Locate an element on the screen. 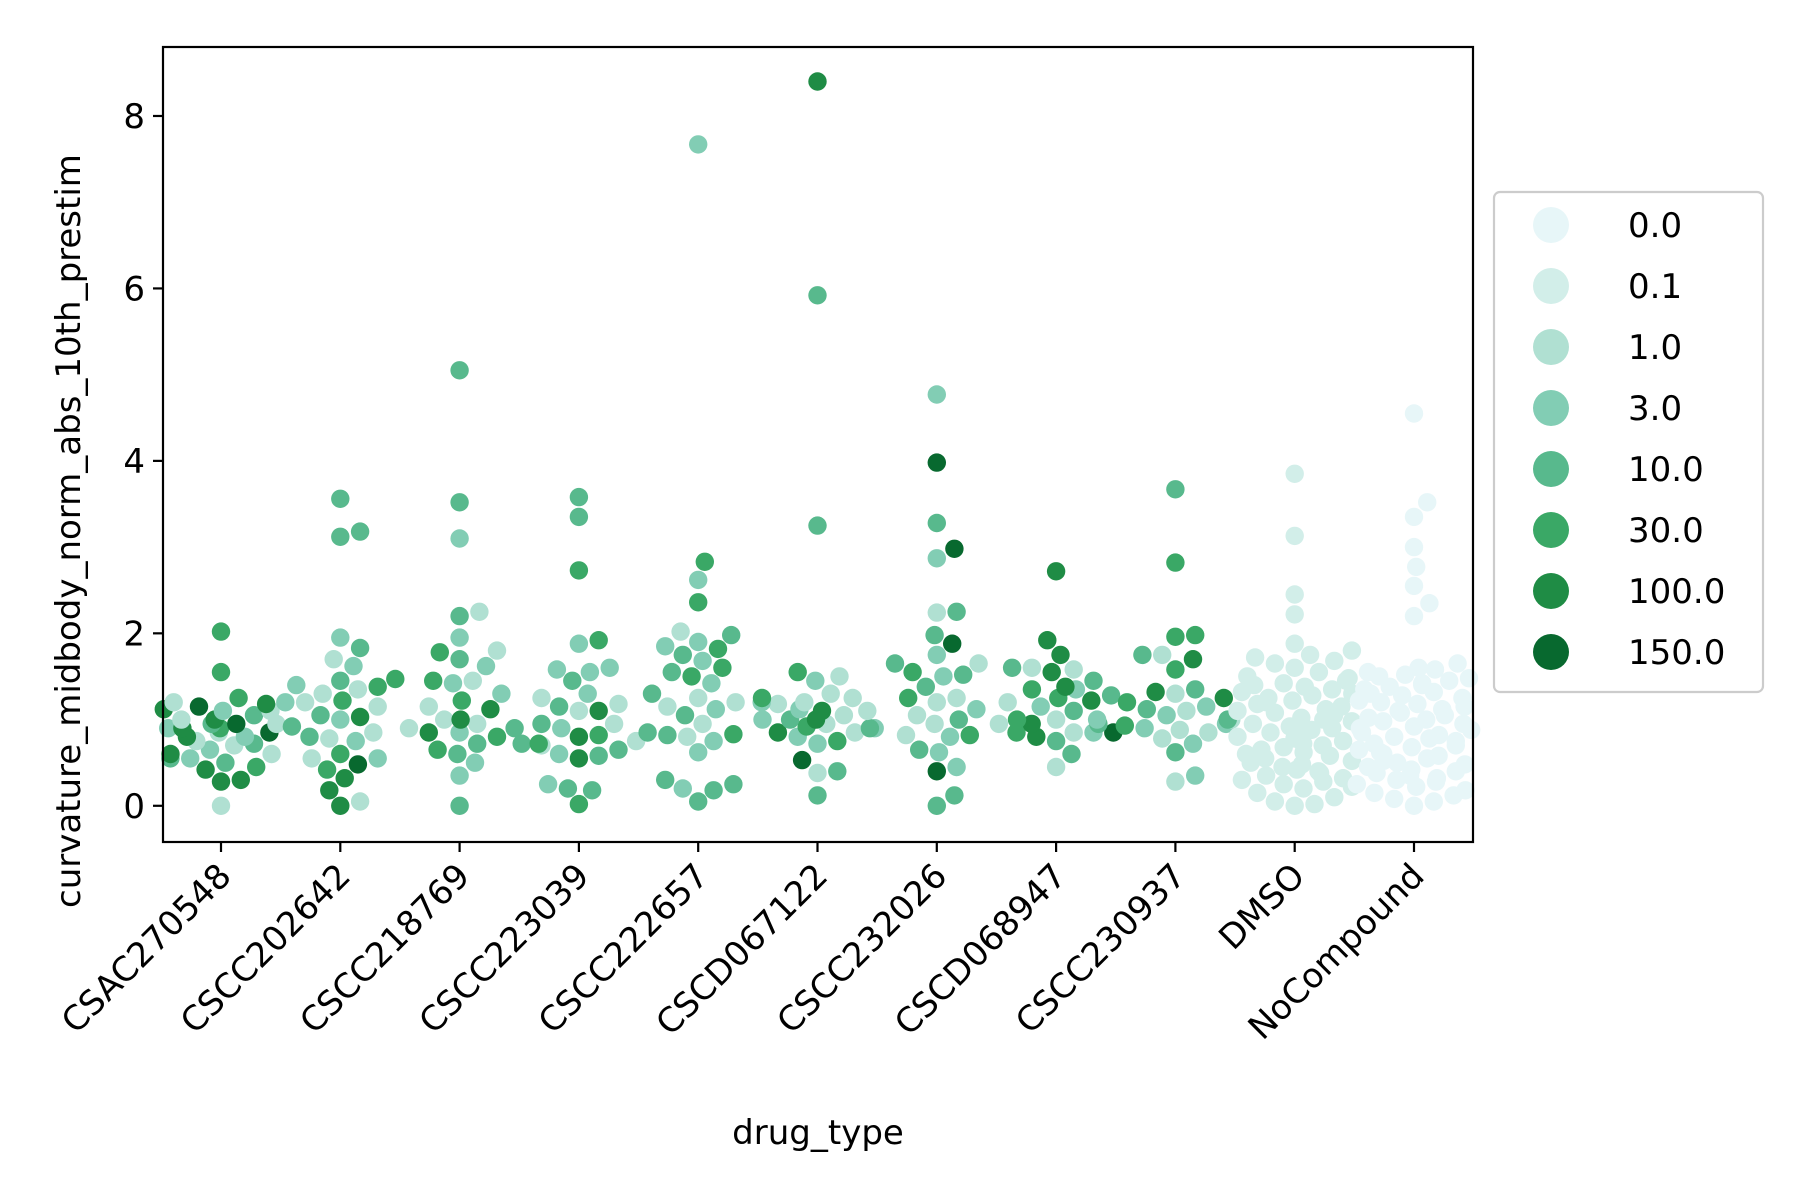  y-tick-label: 8 is located at coordinates (134, 117).